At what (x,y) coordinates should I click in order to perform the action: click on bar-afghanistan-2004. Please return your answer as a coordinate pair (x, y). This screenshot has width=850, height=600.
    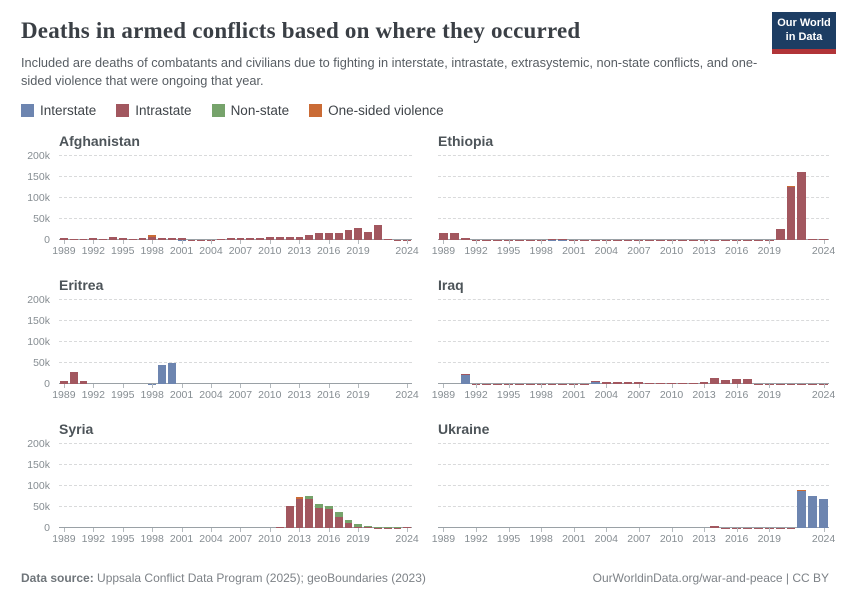
    Looking at the image, I should click on (211, 240).